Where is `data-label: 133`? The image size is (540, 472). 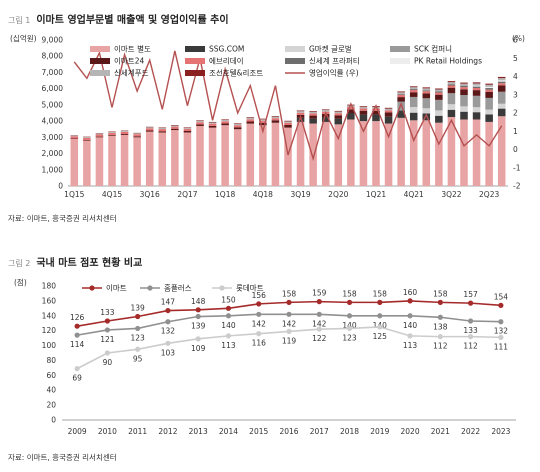
data-label: 133 is located at coordinates (470, 330).